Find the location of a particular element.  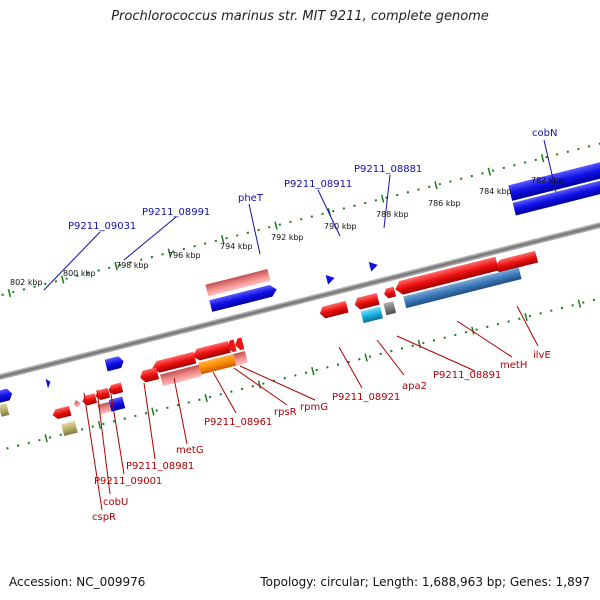

pink-feature is located at coordinates (77, 404).